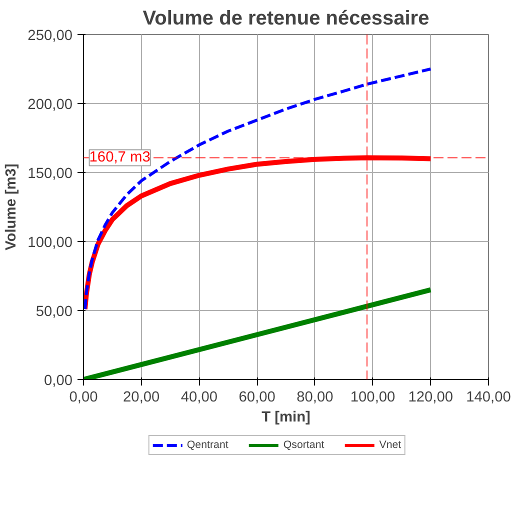  I want to click on chart-title: Volume de retenue nécessaire, so click(286, 19).